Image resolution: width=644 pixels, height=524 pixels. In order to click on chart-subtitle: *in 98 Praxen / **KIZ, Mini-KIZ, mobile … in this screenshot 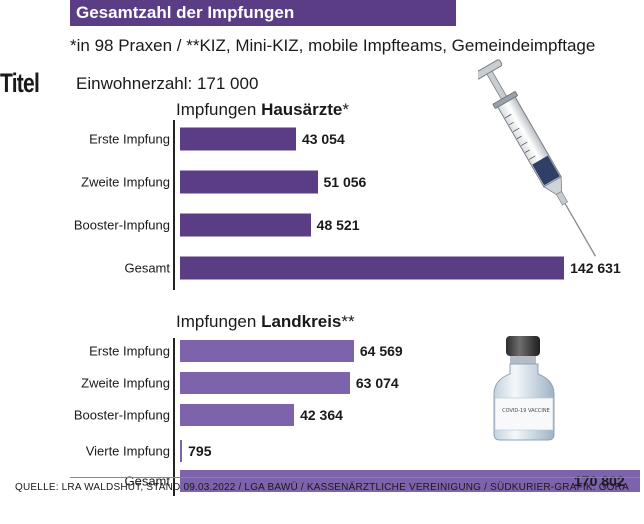, I will do `click(333, 45)`.